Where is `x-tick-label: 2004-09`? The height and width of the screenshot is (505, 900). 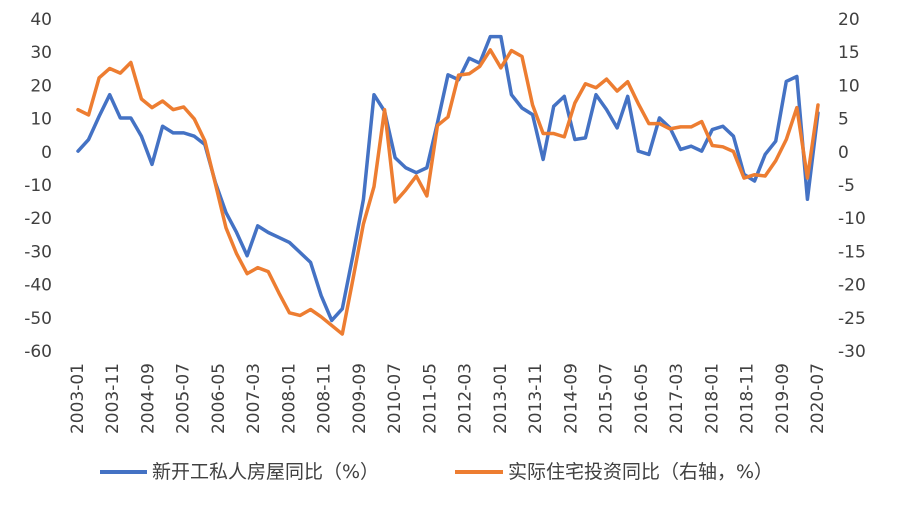 x-tick-label: 2004-09 is located at coordinates (148, 398).